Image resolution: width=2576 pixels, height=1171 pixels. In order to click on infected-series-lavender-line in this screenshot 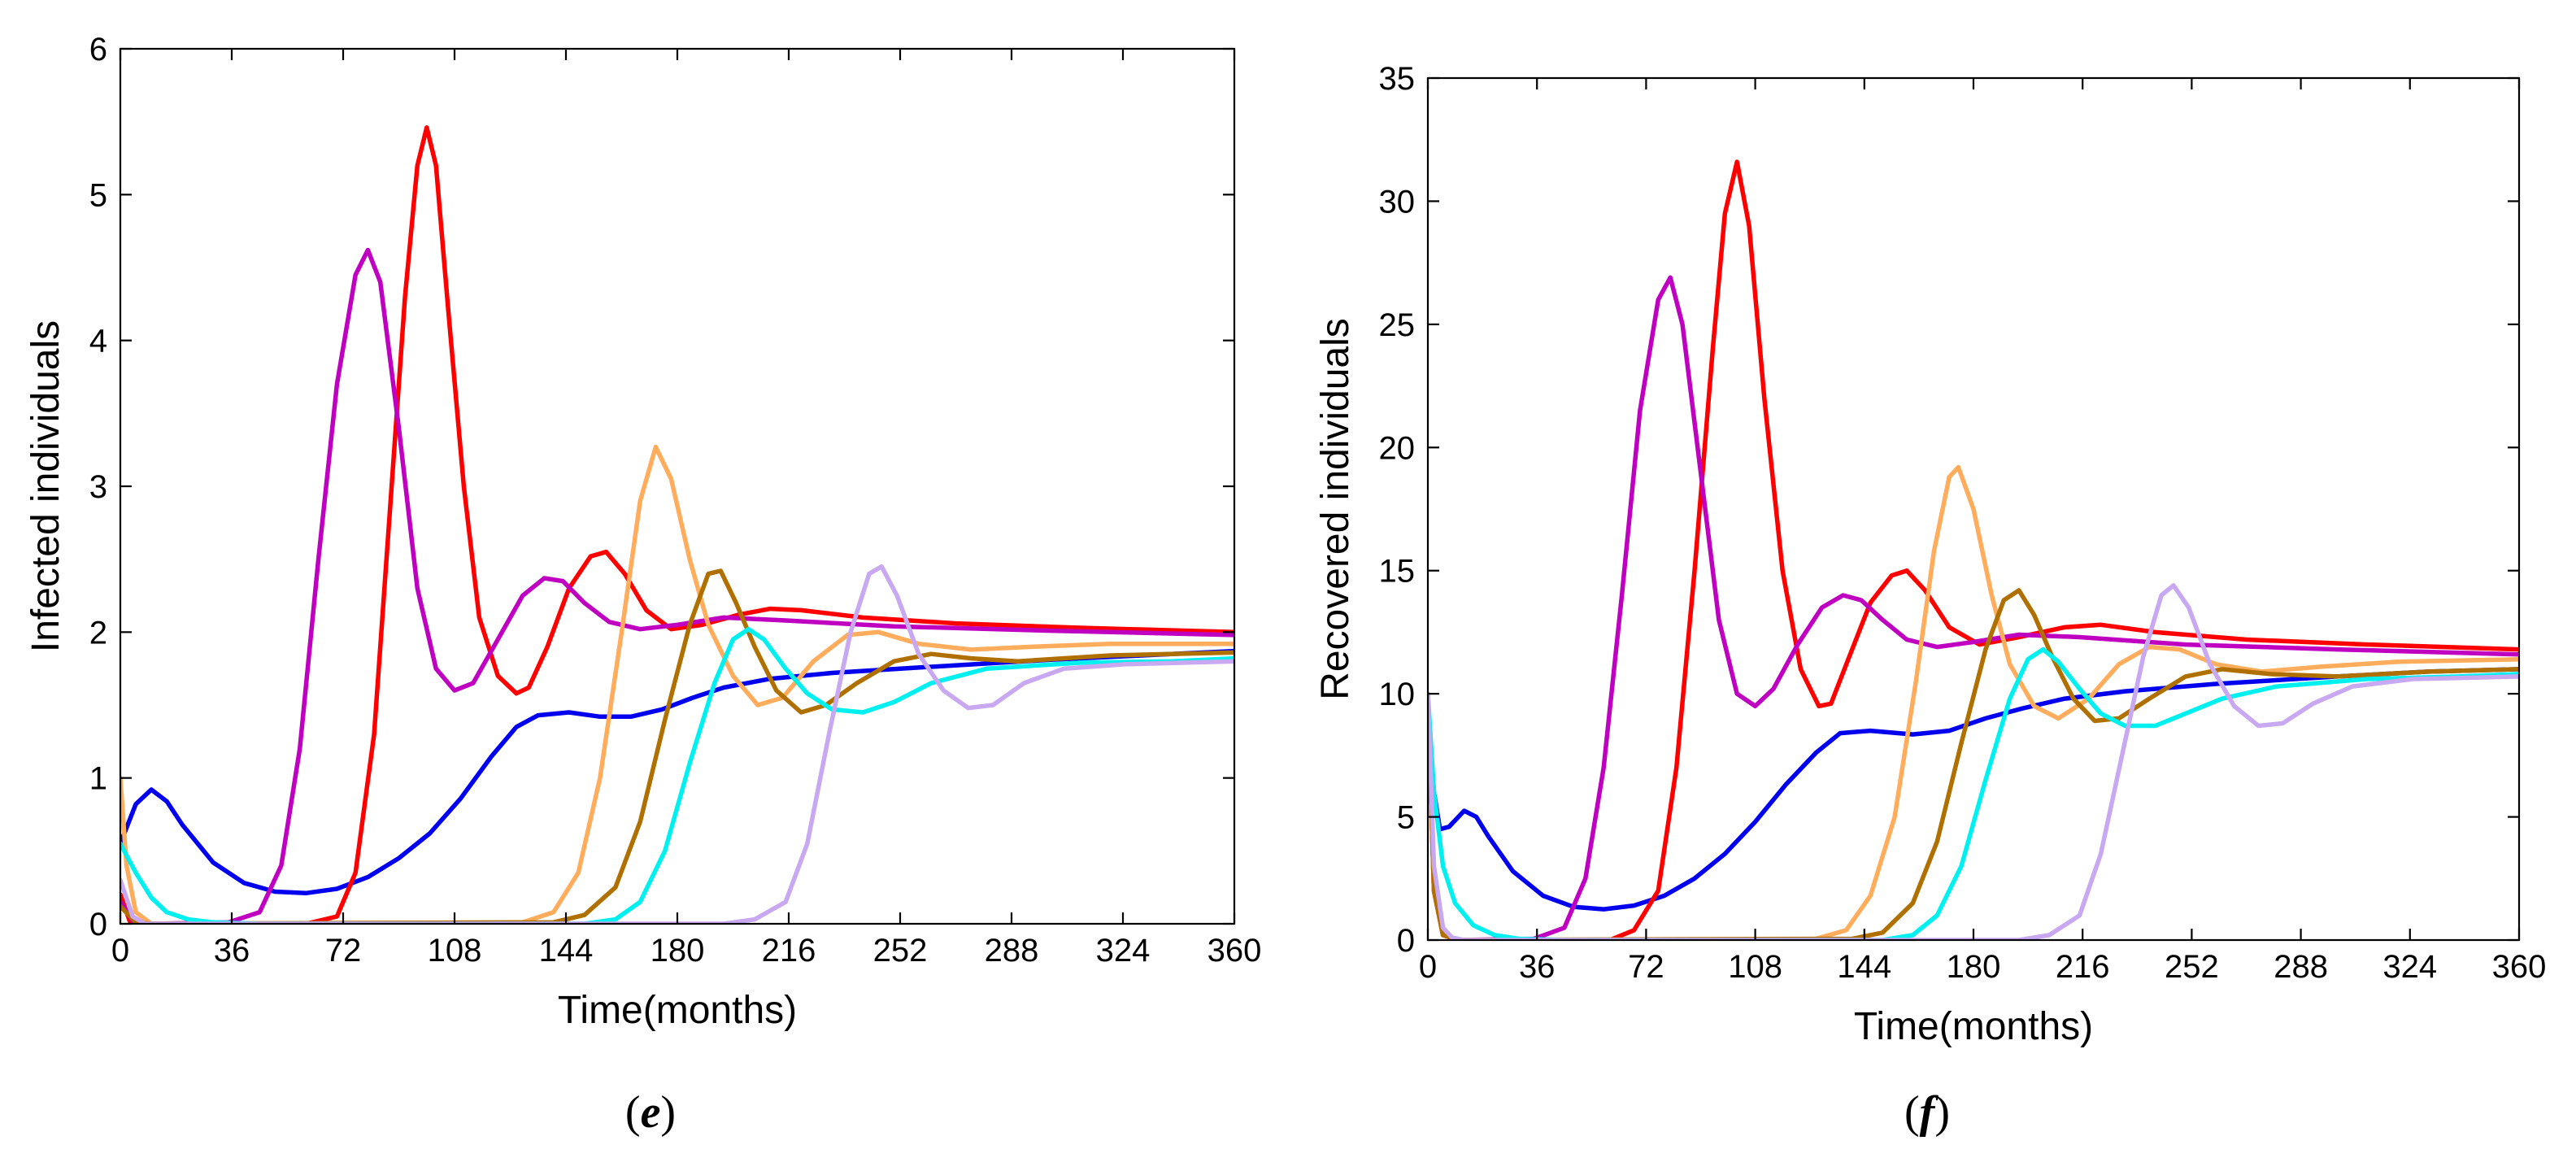, I will do `click(677, 744)`.